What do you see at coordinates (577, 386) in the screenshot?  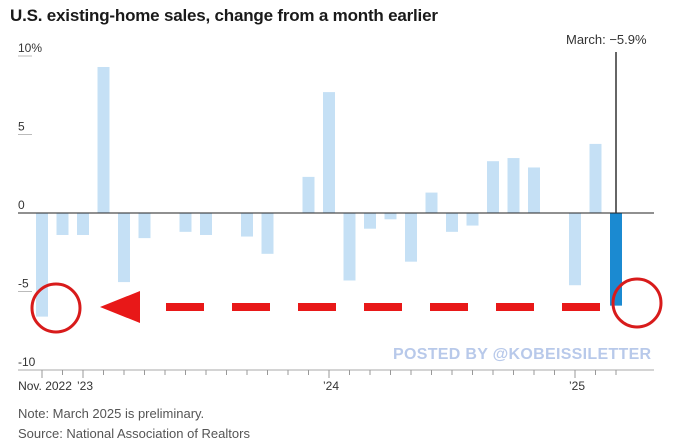 I see `x-tick-label: ’25` at bounding box center [577, 386].